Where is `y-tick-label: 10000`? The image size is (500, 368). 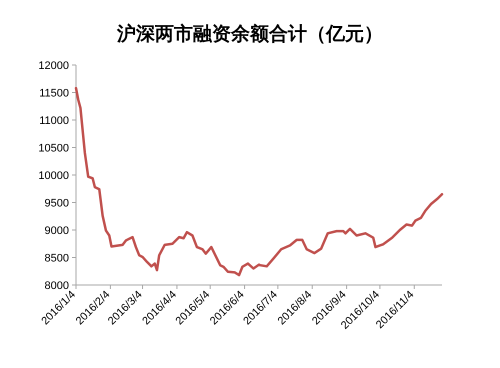
y-tick-label: 10000 is located at coordinates (53, 176).